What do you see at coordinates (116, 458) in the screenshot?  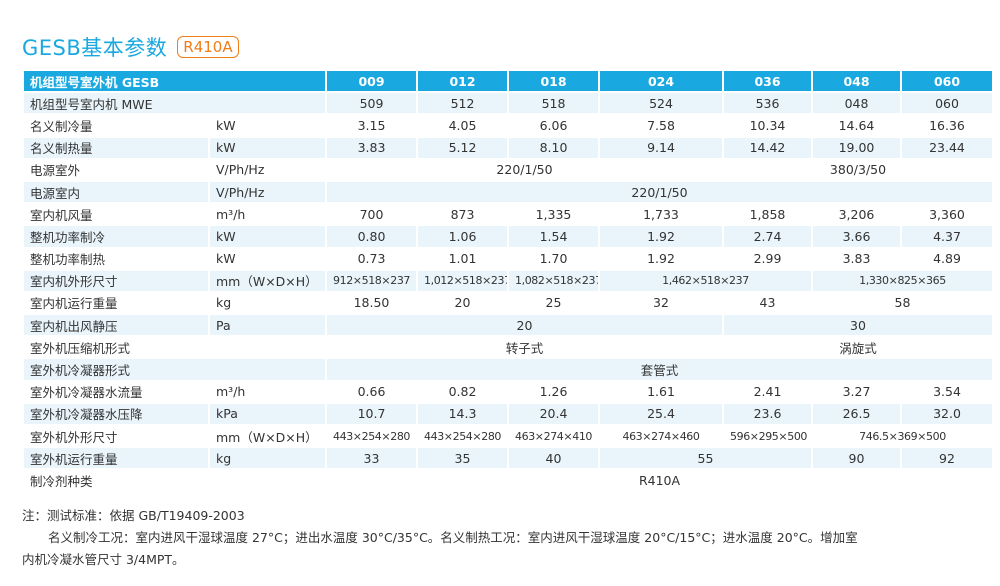 I see `row-label: 室外机运行重量` at bounding box center [116, 458].